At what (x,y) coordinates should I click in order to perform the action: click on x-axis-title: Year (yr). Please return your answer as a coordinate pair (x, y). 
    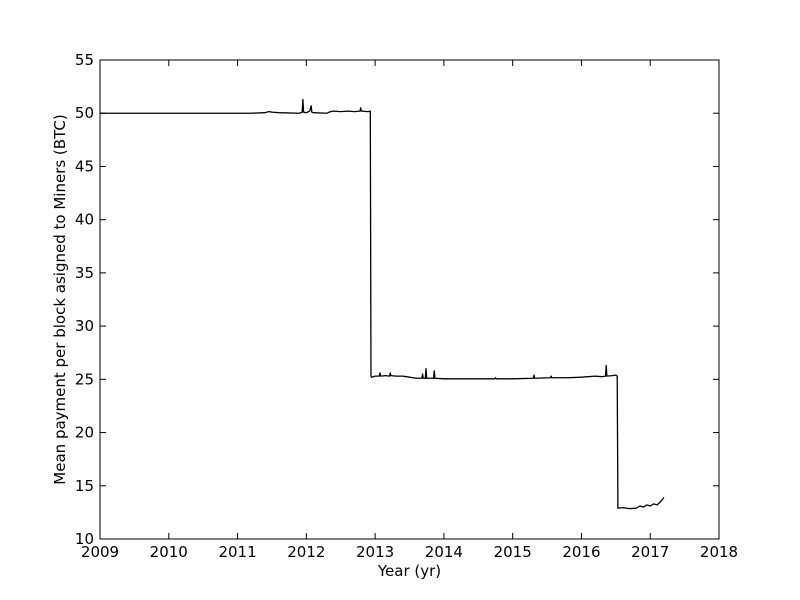
    Looking at the image, I should click on (409, 571).